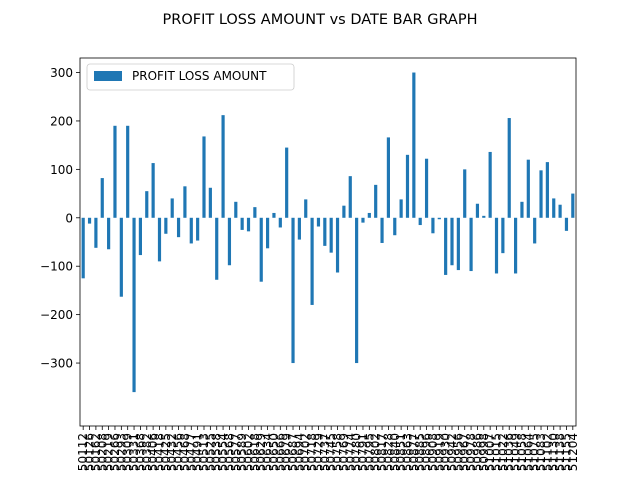 The width and height of the screenshot is (640, 480). What do you see at coordinates (159, 452) in the screenshot?
I see `x-tick-label: 50418` at bounding box center [159, 452].